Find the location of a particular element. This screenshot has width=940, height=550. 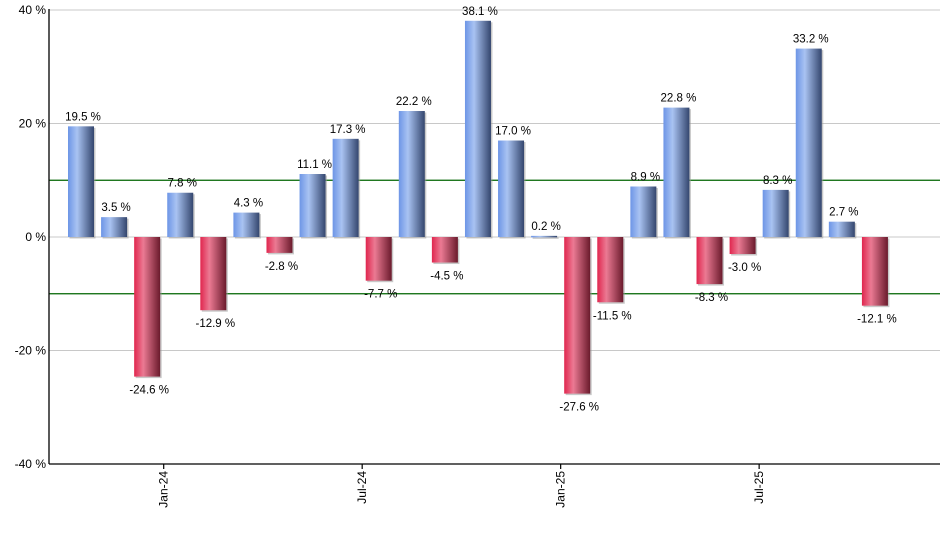

bar-value-label: -7.7 % is located at coordinates (380, 295).